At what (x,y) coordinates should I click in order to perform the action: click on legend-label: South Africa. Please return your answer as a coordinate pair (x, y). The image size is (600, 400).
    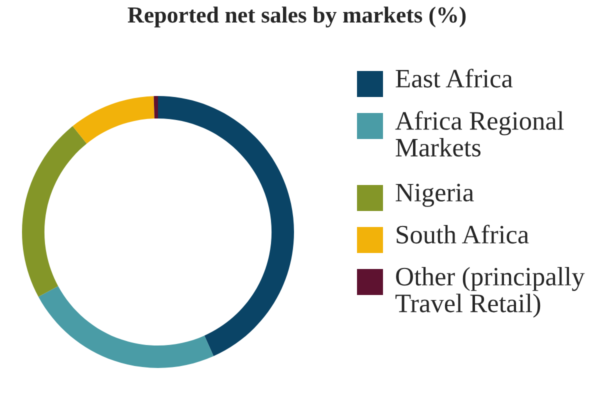
    Looking at the image, I should click on (462, 234).